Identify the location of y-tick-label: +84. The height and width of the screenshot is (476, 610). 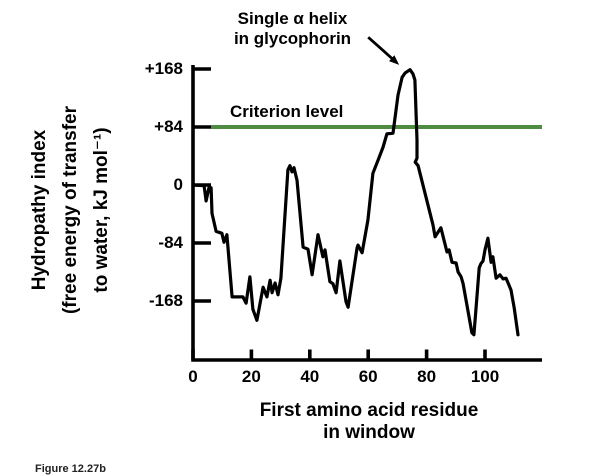
(168, 126).